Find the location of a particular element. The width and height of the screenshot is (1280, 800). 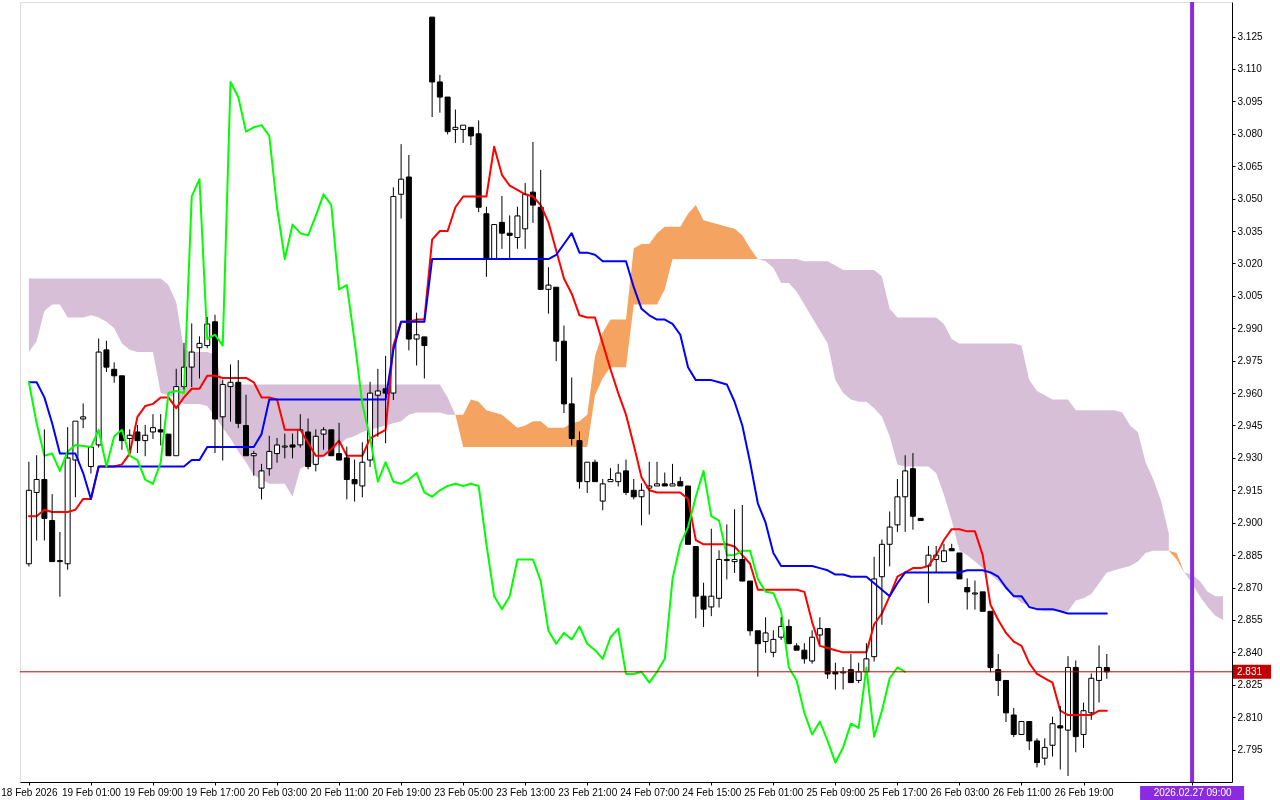

x-tick-label: 25 Feb 09:00 is located at coordinates (836, 792).